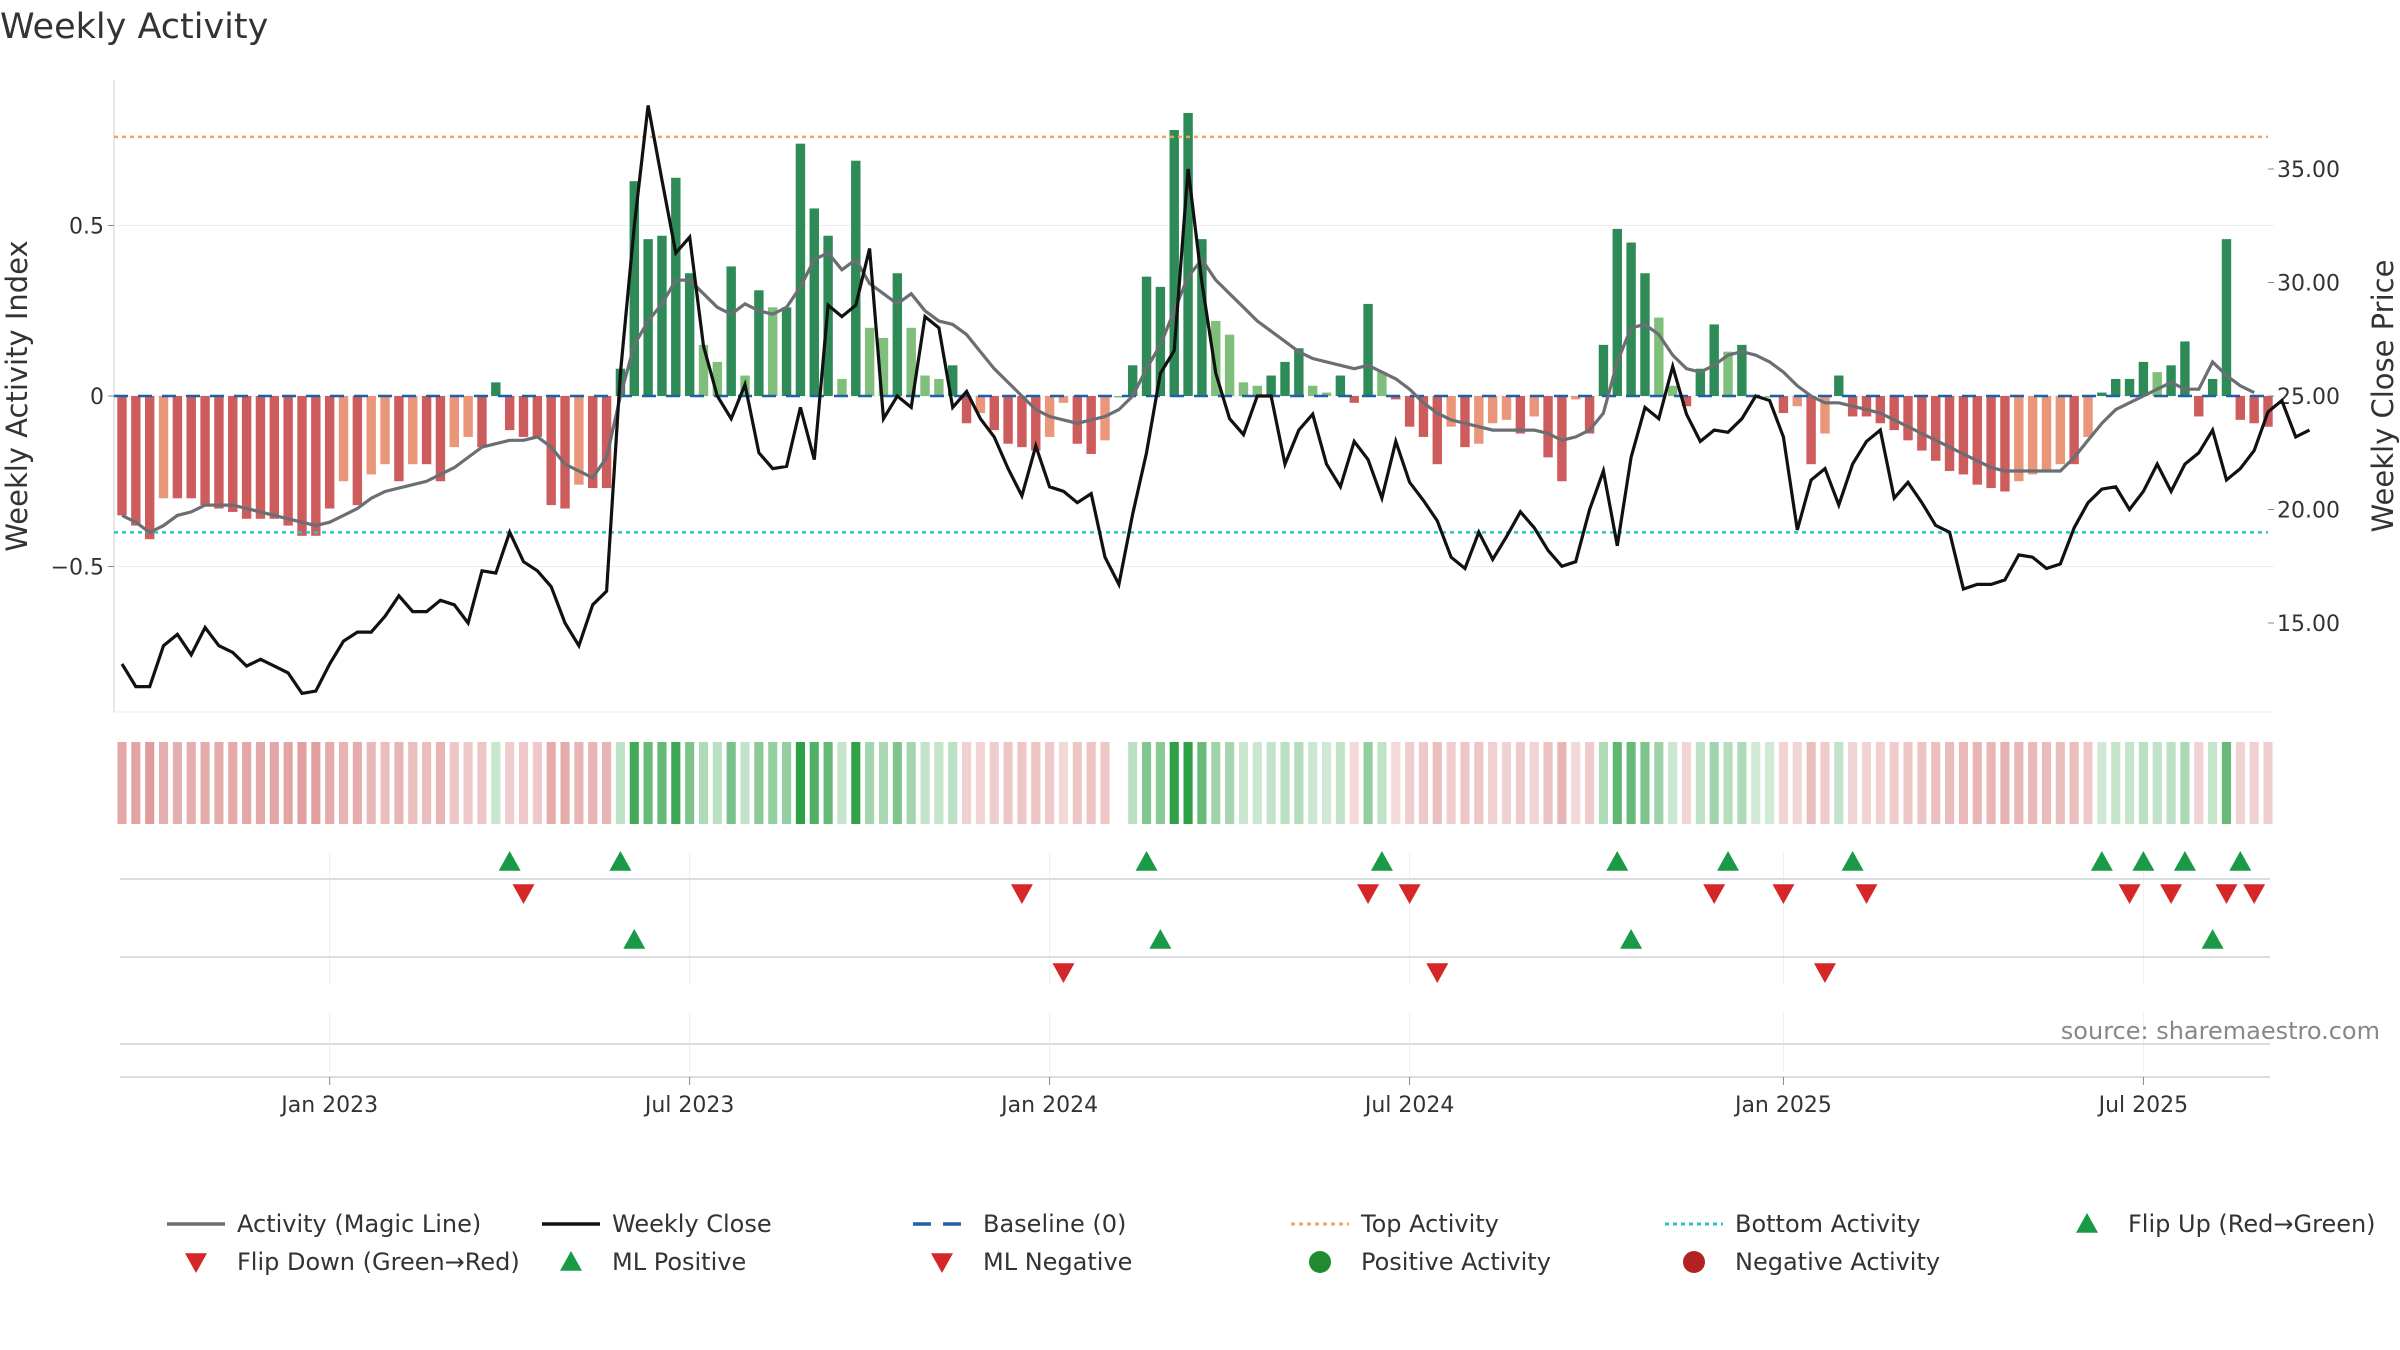  What do you see at coordinates (1456, 1262) in the screenshot?
I see `legend-label: Positive Activity` at bounding box center [1456, 1262].